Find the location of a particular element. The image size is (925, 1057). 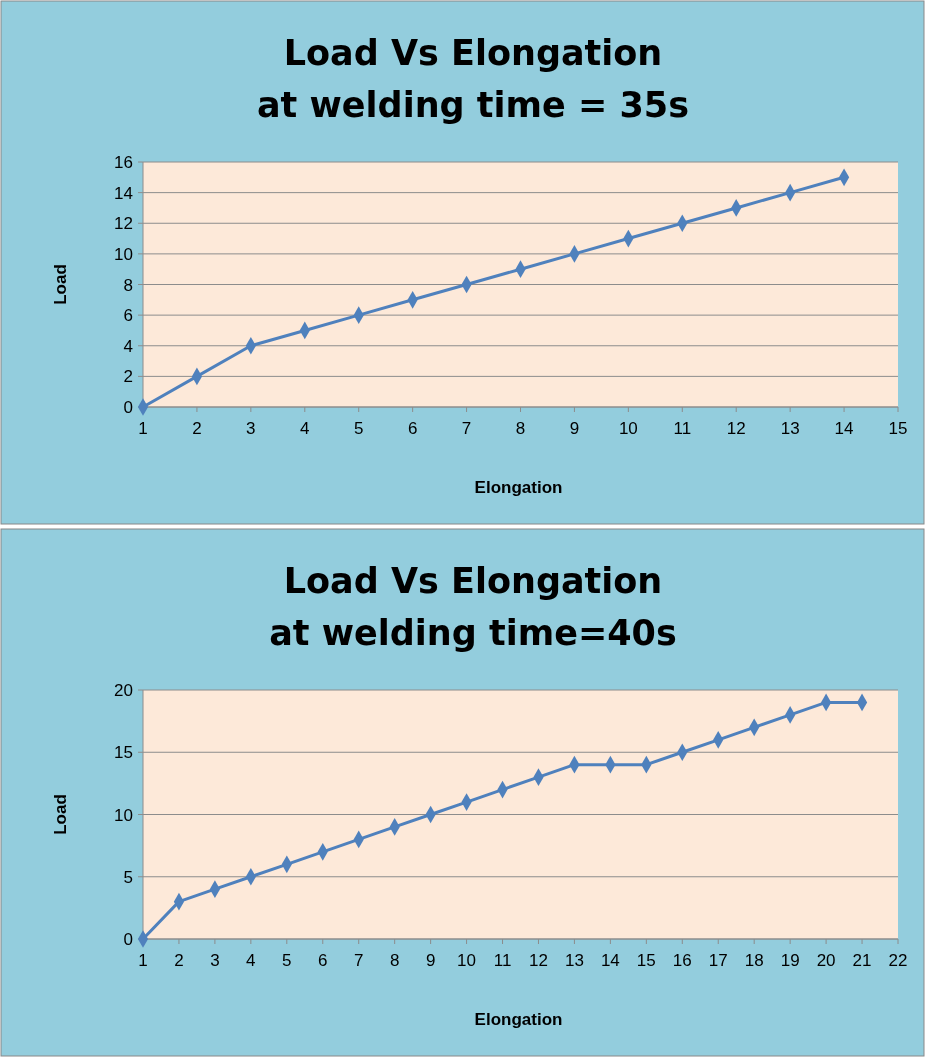

x-tick-label: 19 is located at coordinates (790, 960).